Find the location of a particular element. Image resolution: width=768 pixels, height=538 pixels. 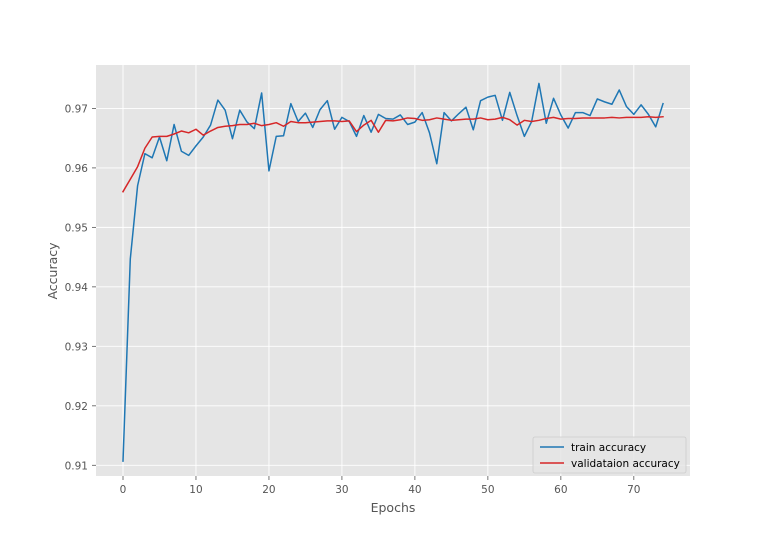

validation-accuracy-line is located at coordinates (392, 154).